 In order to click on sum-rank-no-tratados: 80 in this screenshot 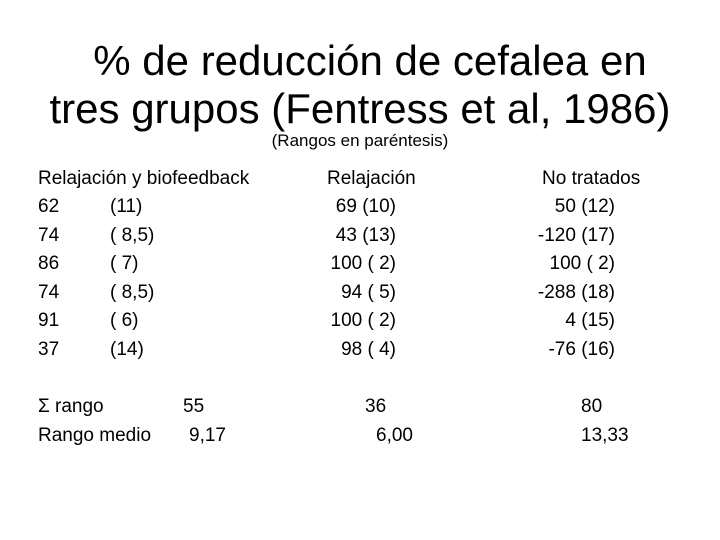, I will do `click(592, 406)`.